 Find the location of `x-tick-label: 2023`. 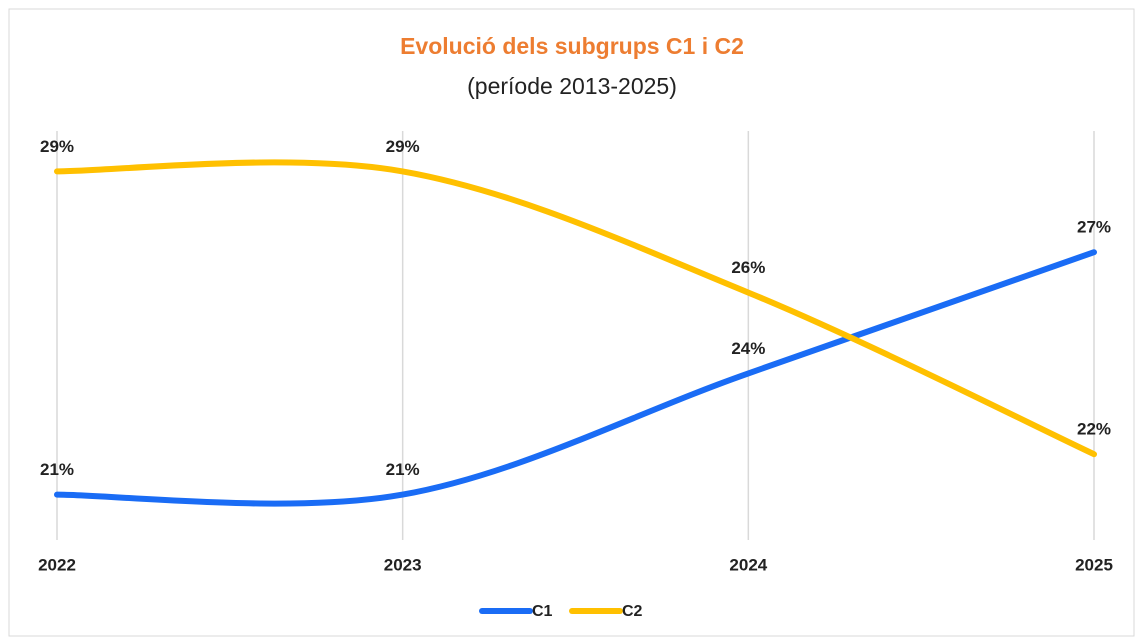

x-tick-label: 2023 is located at coordinates (403, 564).